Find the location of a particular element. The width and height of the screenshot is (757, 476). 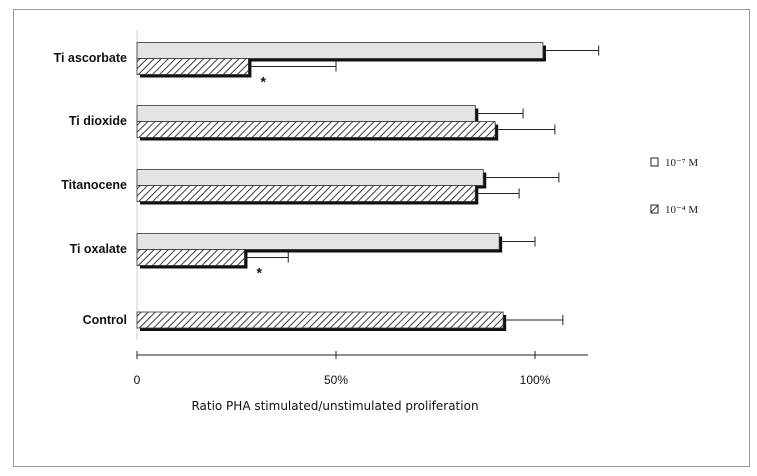

category-label: Ti dioxide is located at coordinates (98, 121).